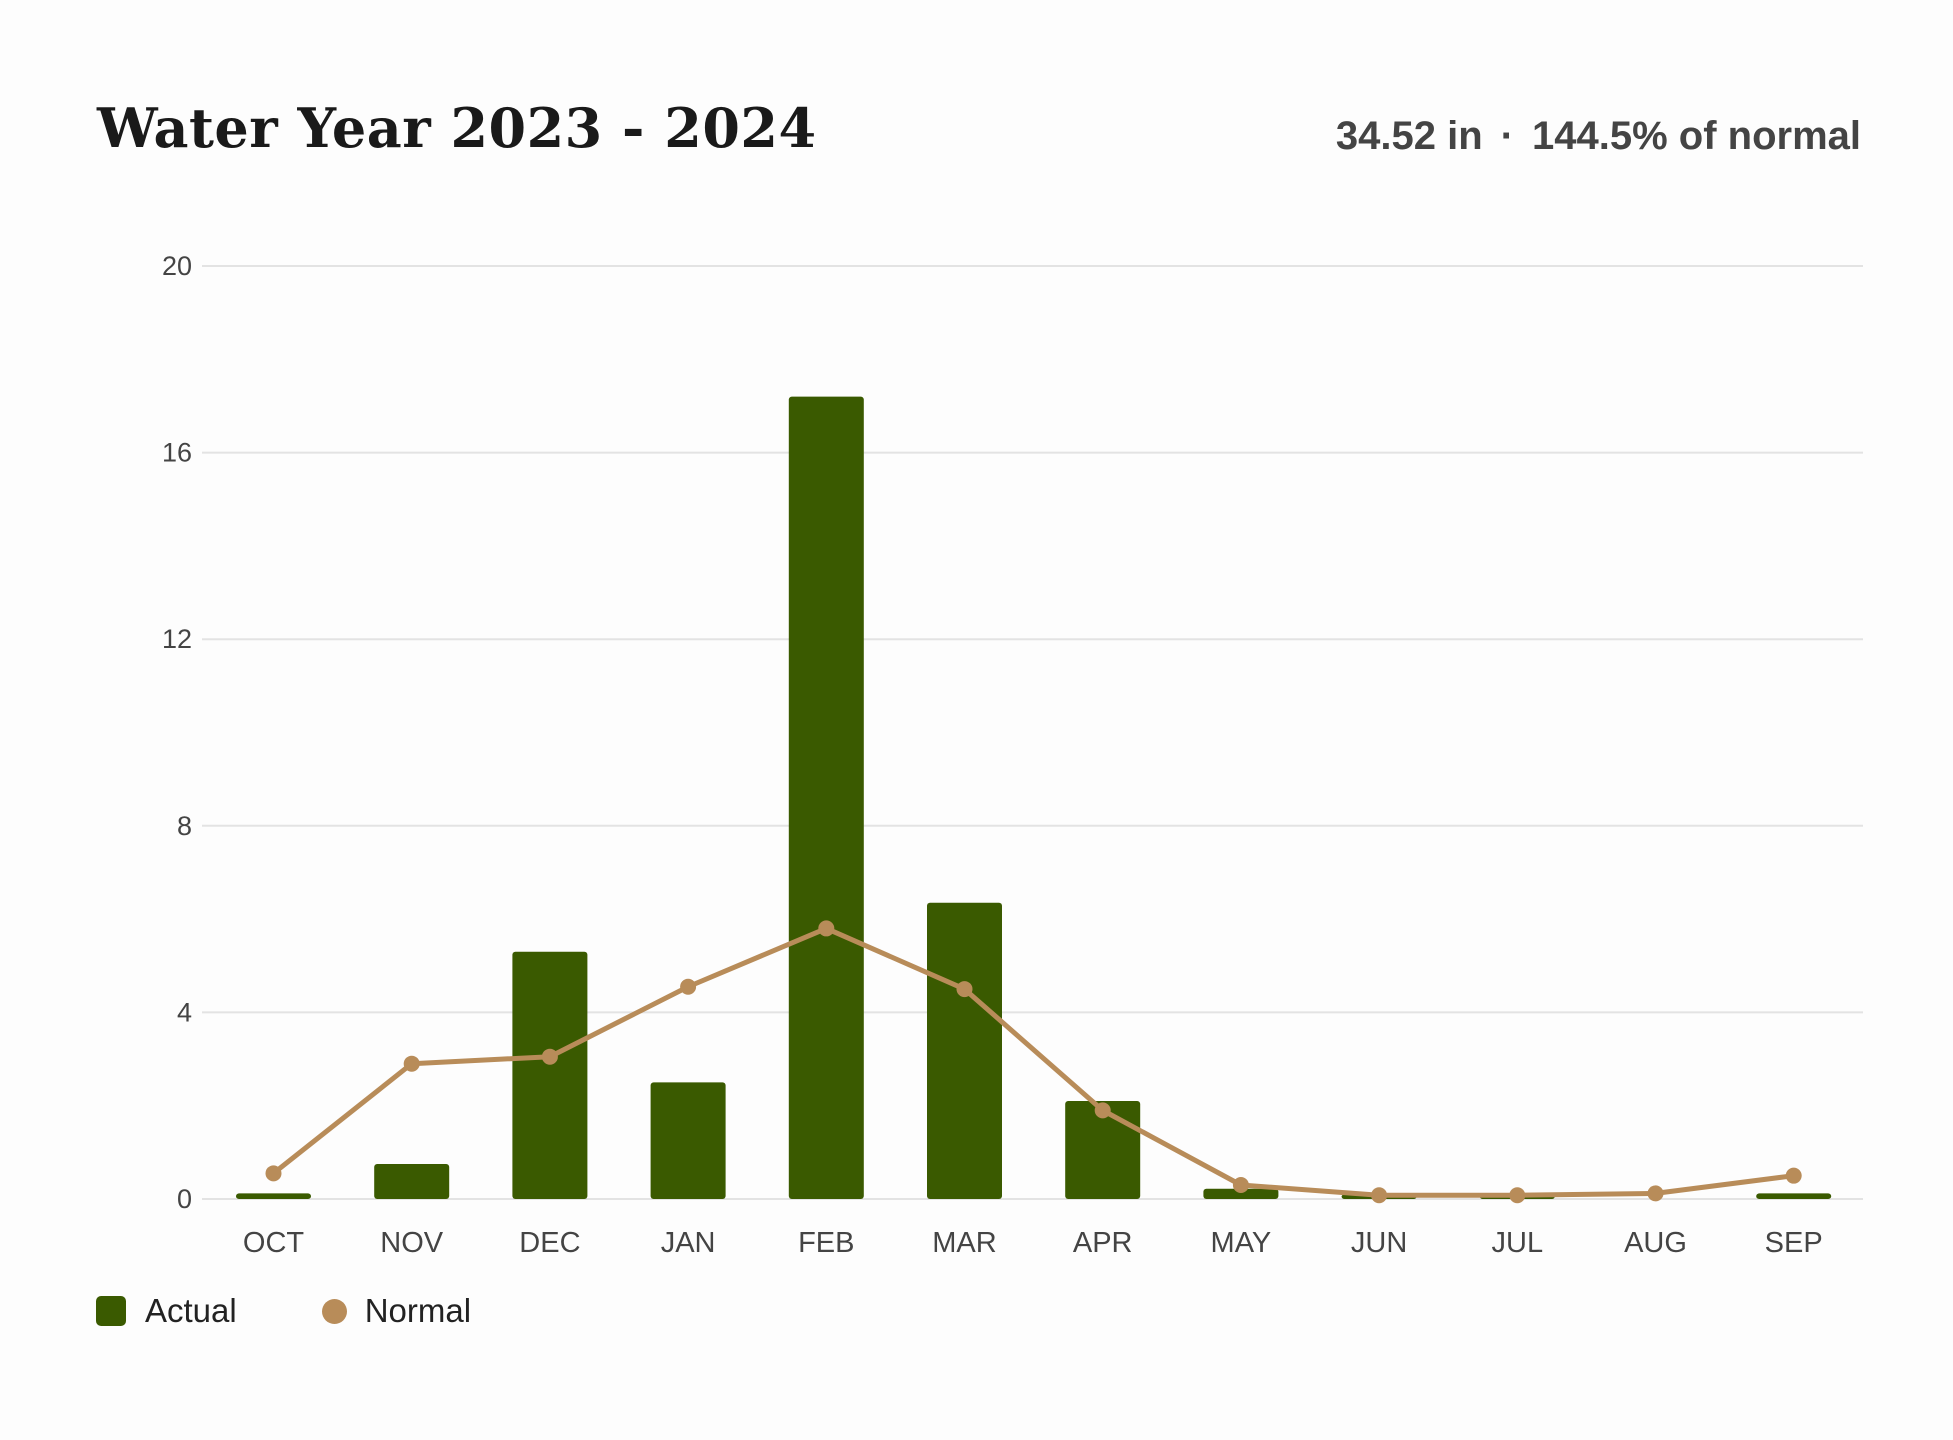 The height and width of the screenshot is (1440, 1953). I want to click on bar-feb, so click(826, 797).